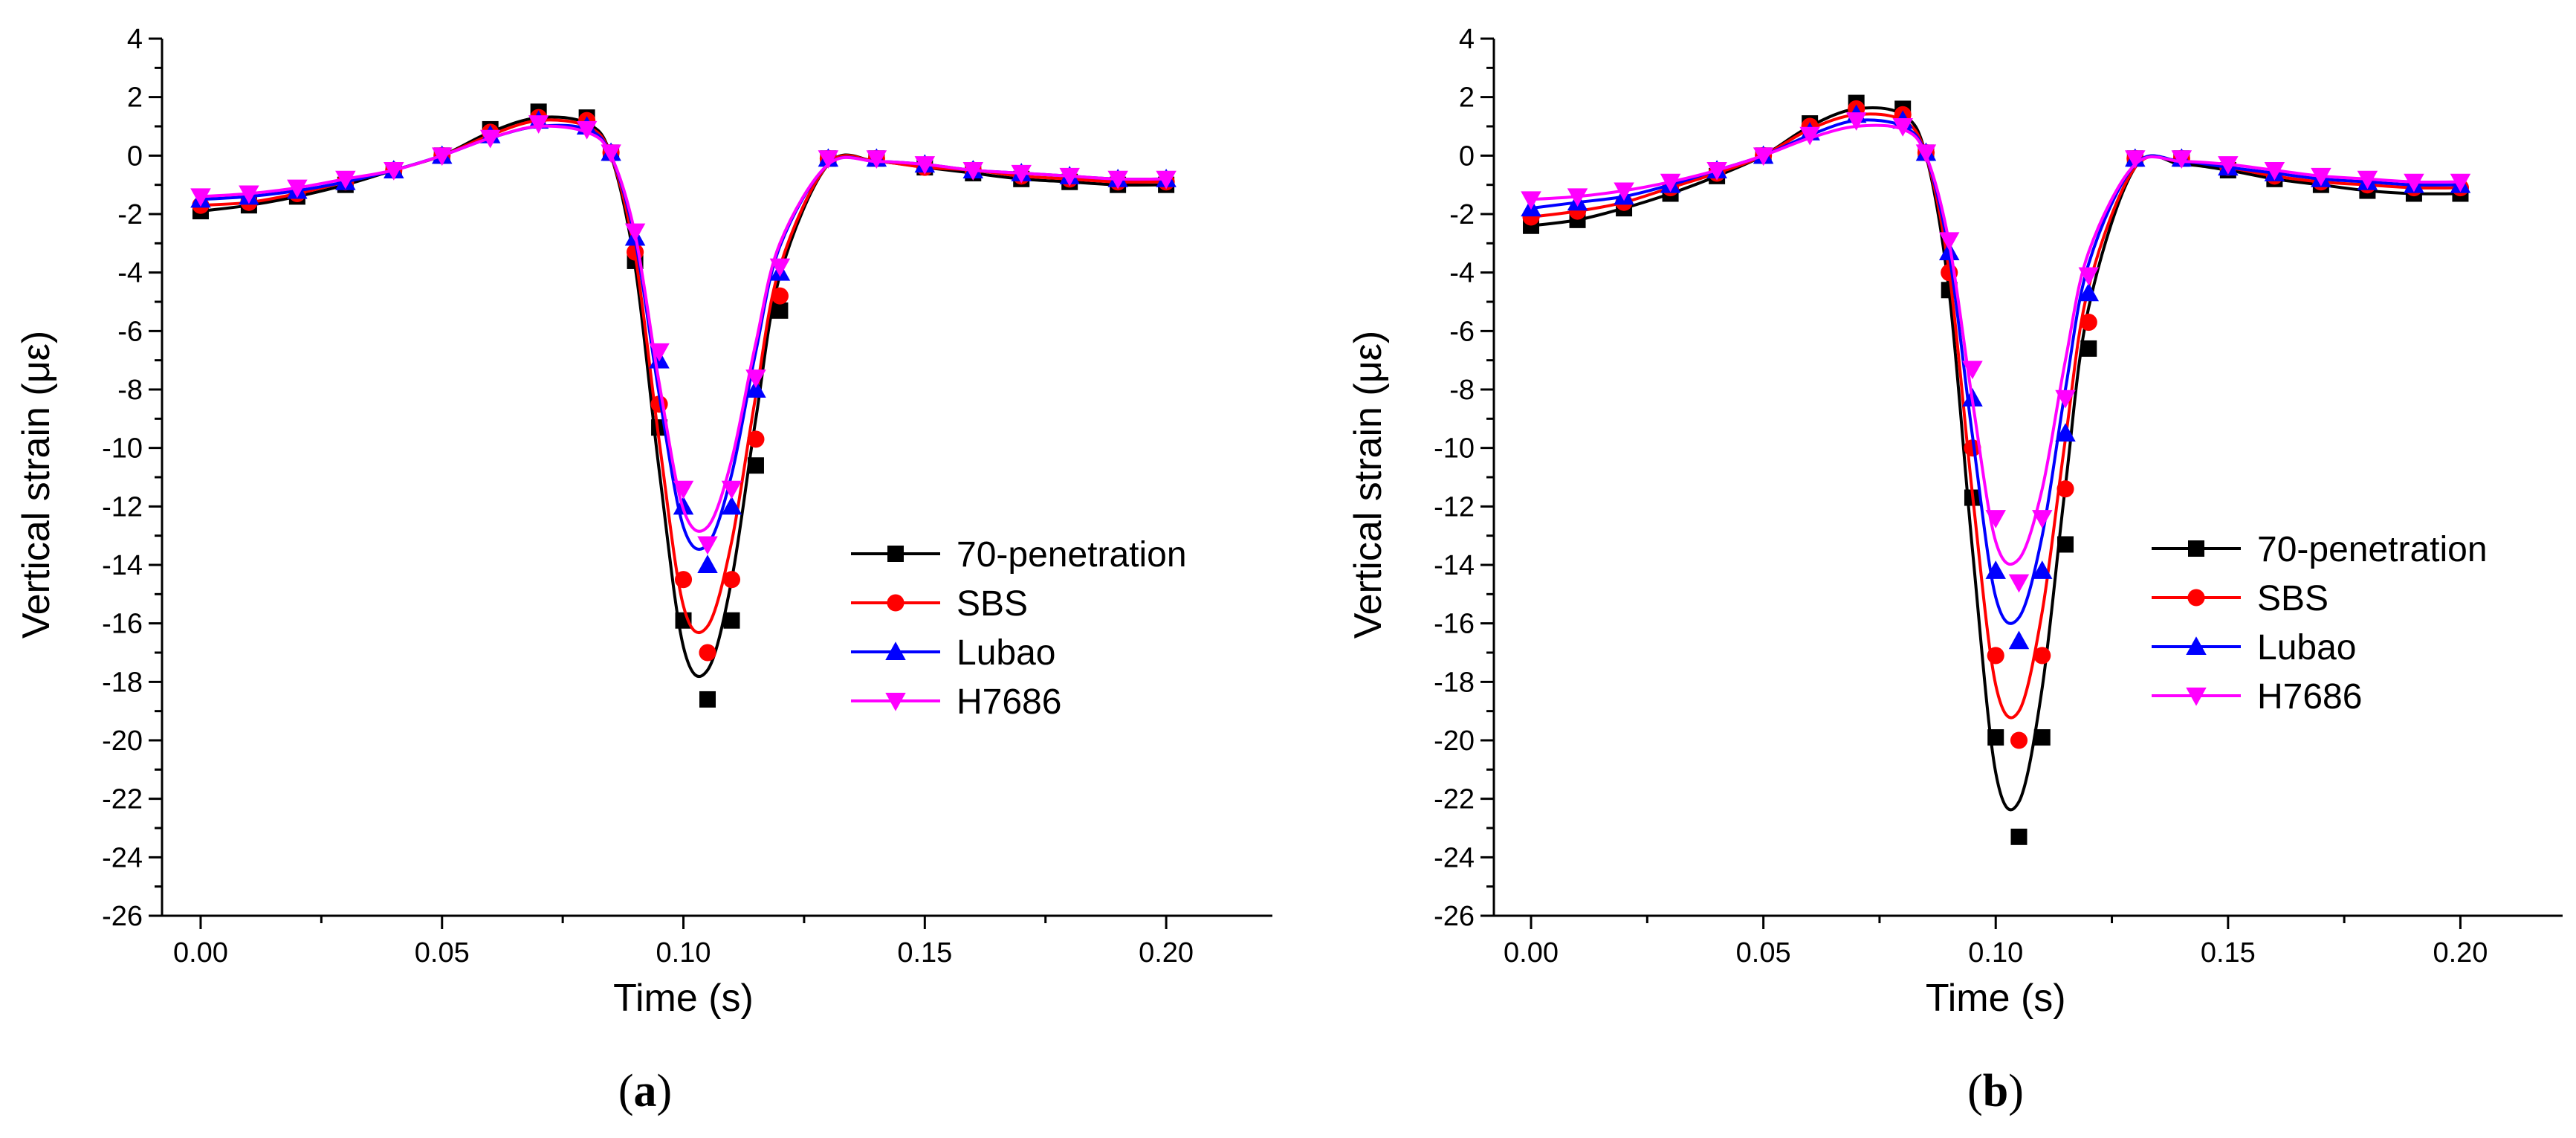 The image size is (2576, 1138). I want to click on legend-label: H7686, so click(2309, 697).